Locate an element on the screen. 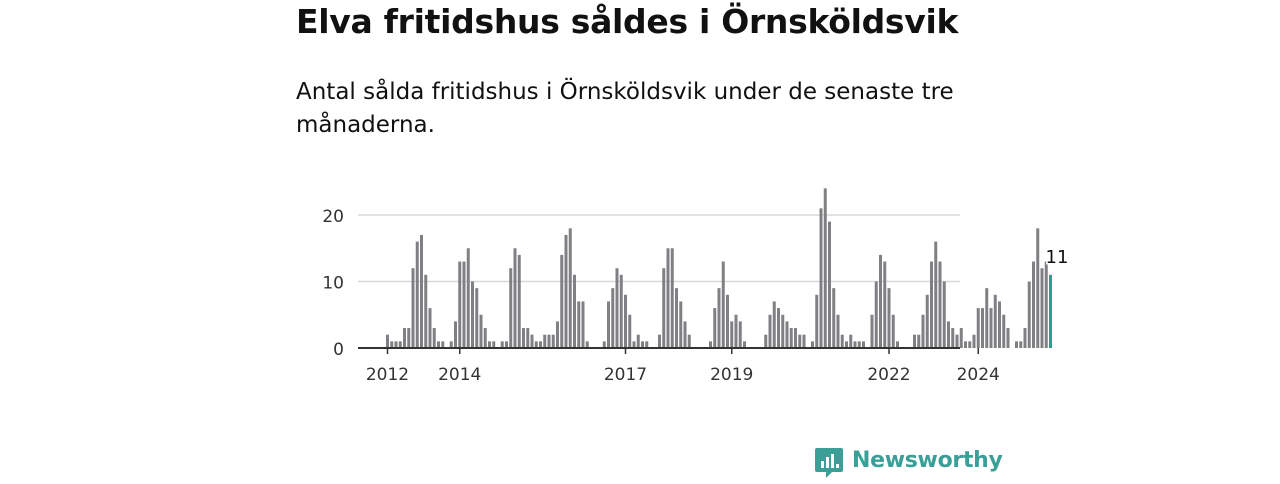 This screenshot has height=484, width=1280. brand-logo: Newsworthy is located at coordinates (908, 463).